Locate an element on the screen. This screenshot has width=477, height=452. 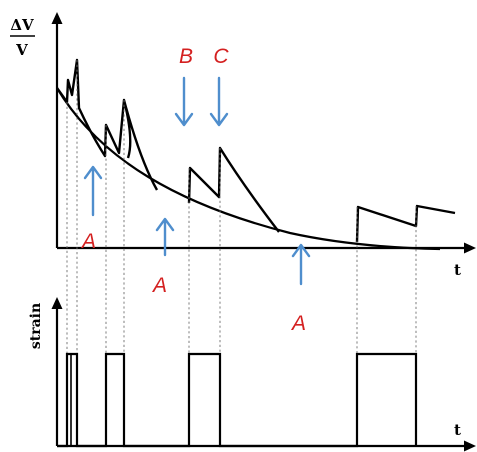
bottom-xlabel: t is located at coordinates (457, 430).